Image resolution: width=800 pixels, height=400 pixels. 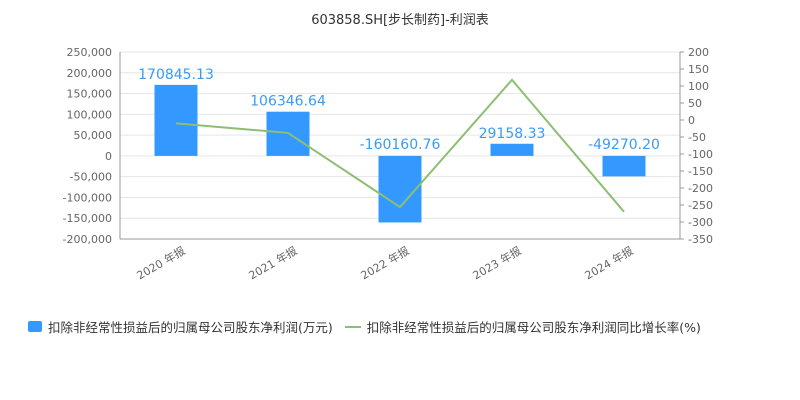 What do you see at coordinates (288, 102) in the screenshot?
I see `bar-data-label: 106346.64` at bounding box center [288, 102].